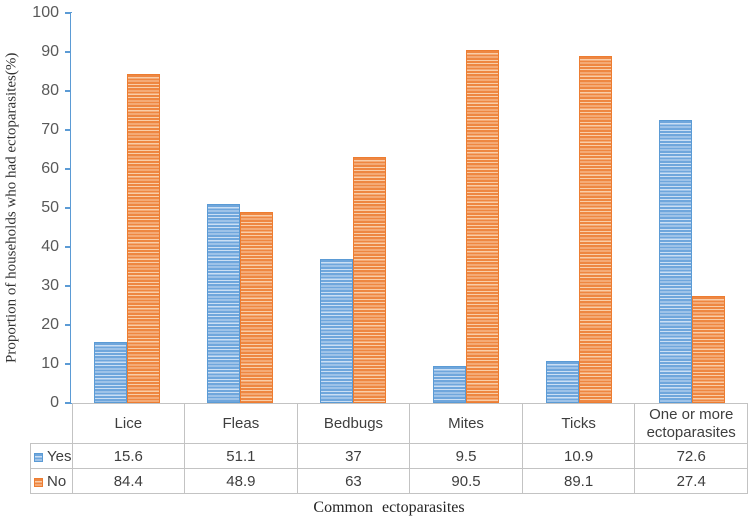 The width and height of the screenshot is (754, 526). I want to click on bar-no-one-or-more-ectoparasites, so click(708, 349).